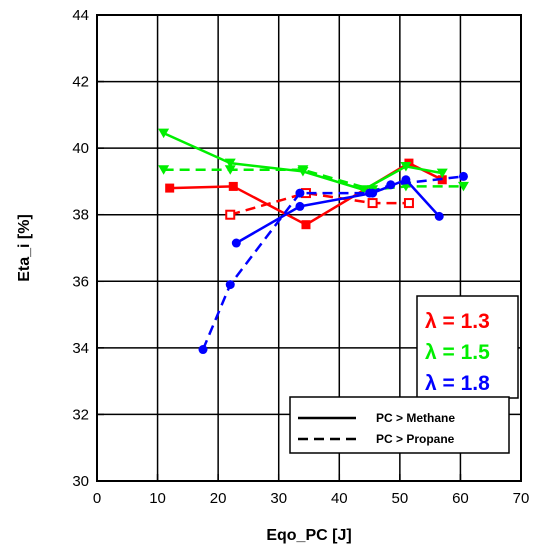 The height and width of the screenshot is (550, 542). Describe the element at coordinates (80, 15) in the screenshot. I see `y-tick-label: 44` at that location.